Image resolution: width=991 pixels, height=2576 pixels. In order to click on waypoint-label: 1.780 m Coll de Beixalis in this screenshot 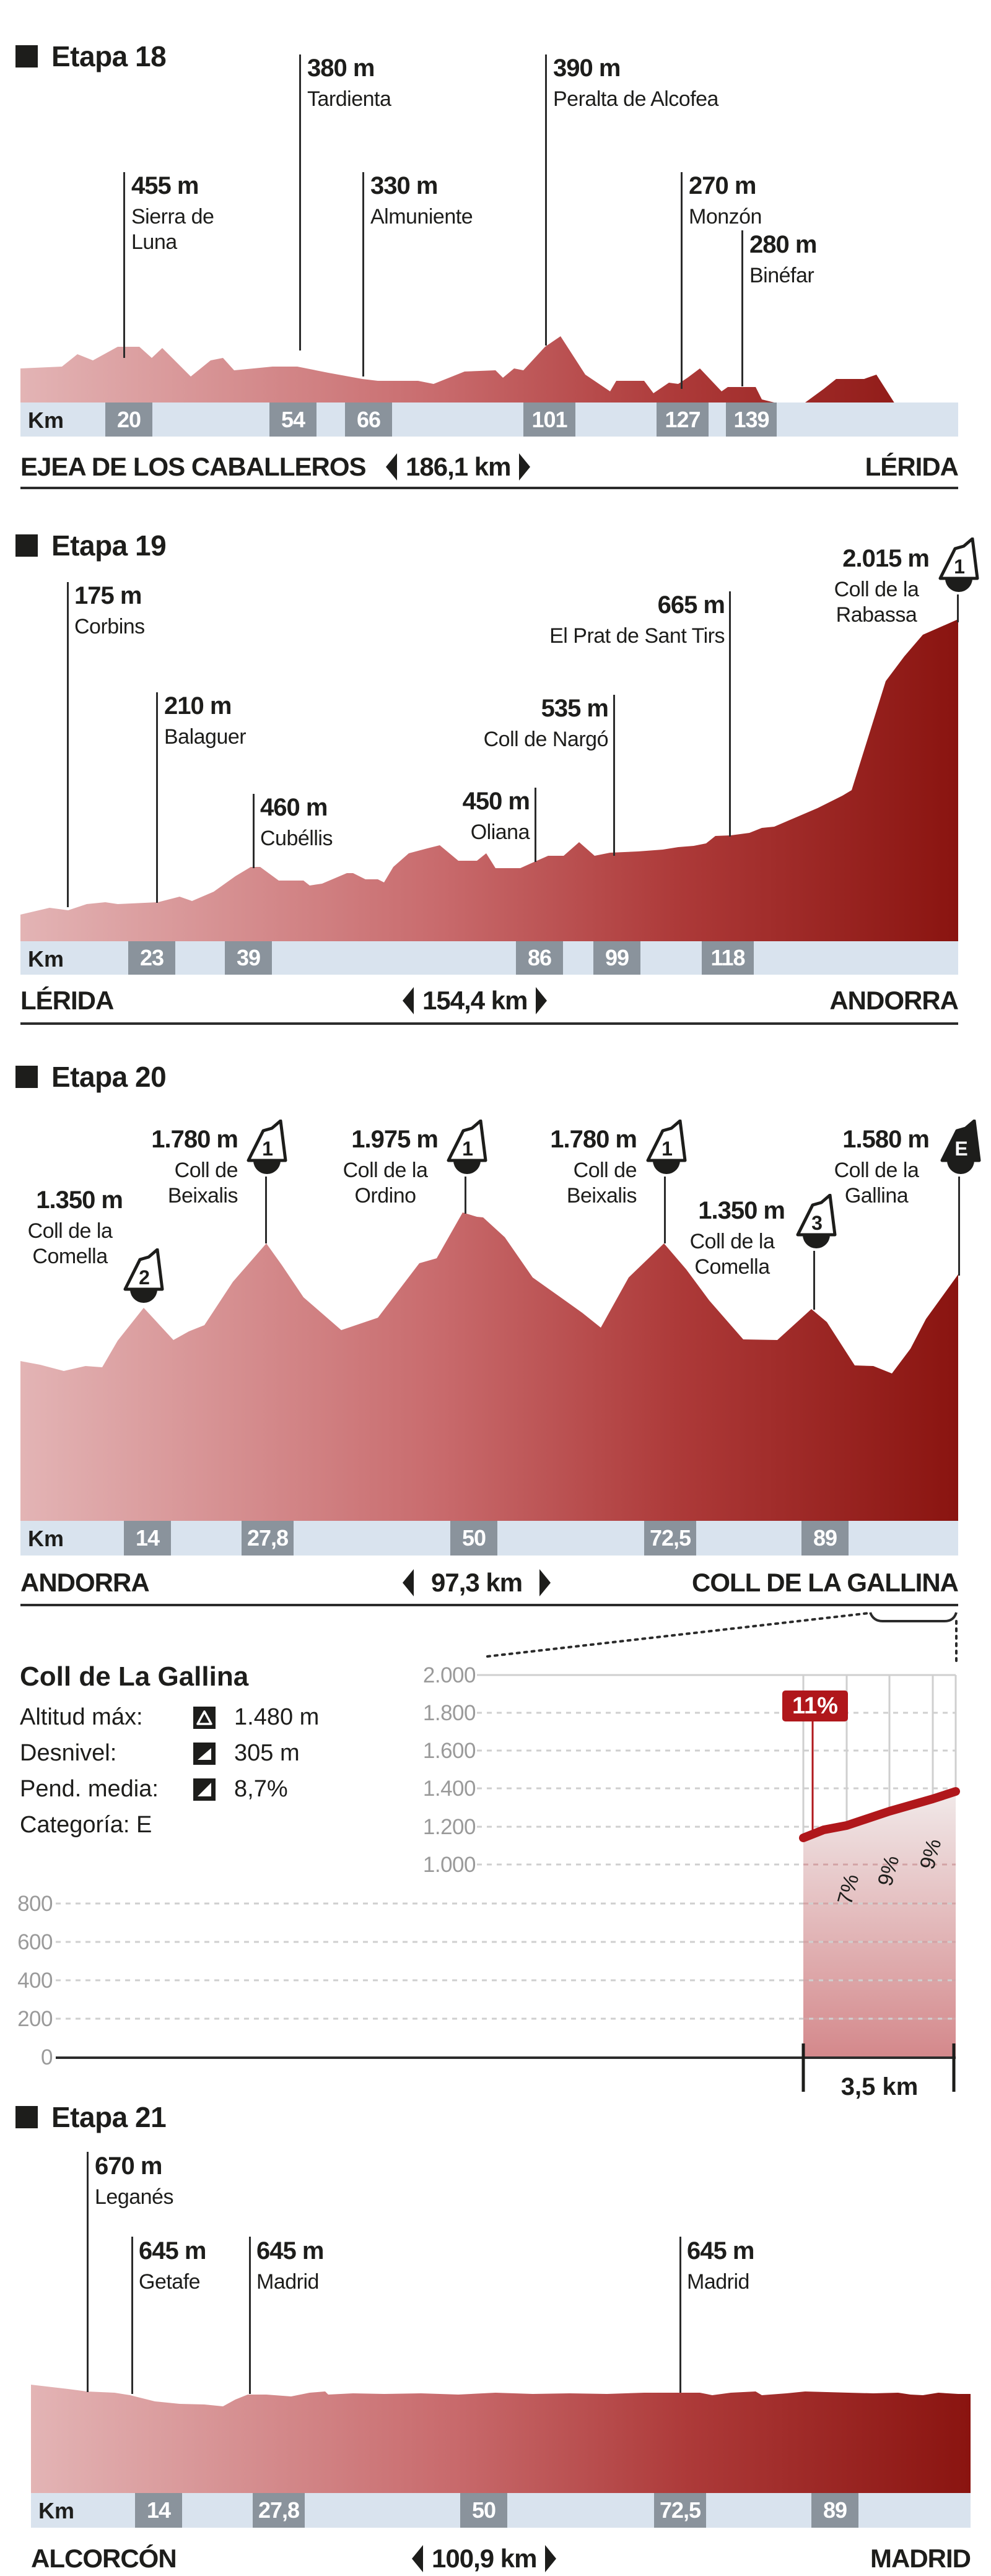, I will do `click(195, 1167)`.